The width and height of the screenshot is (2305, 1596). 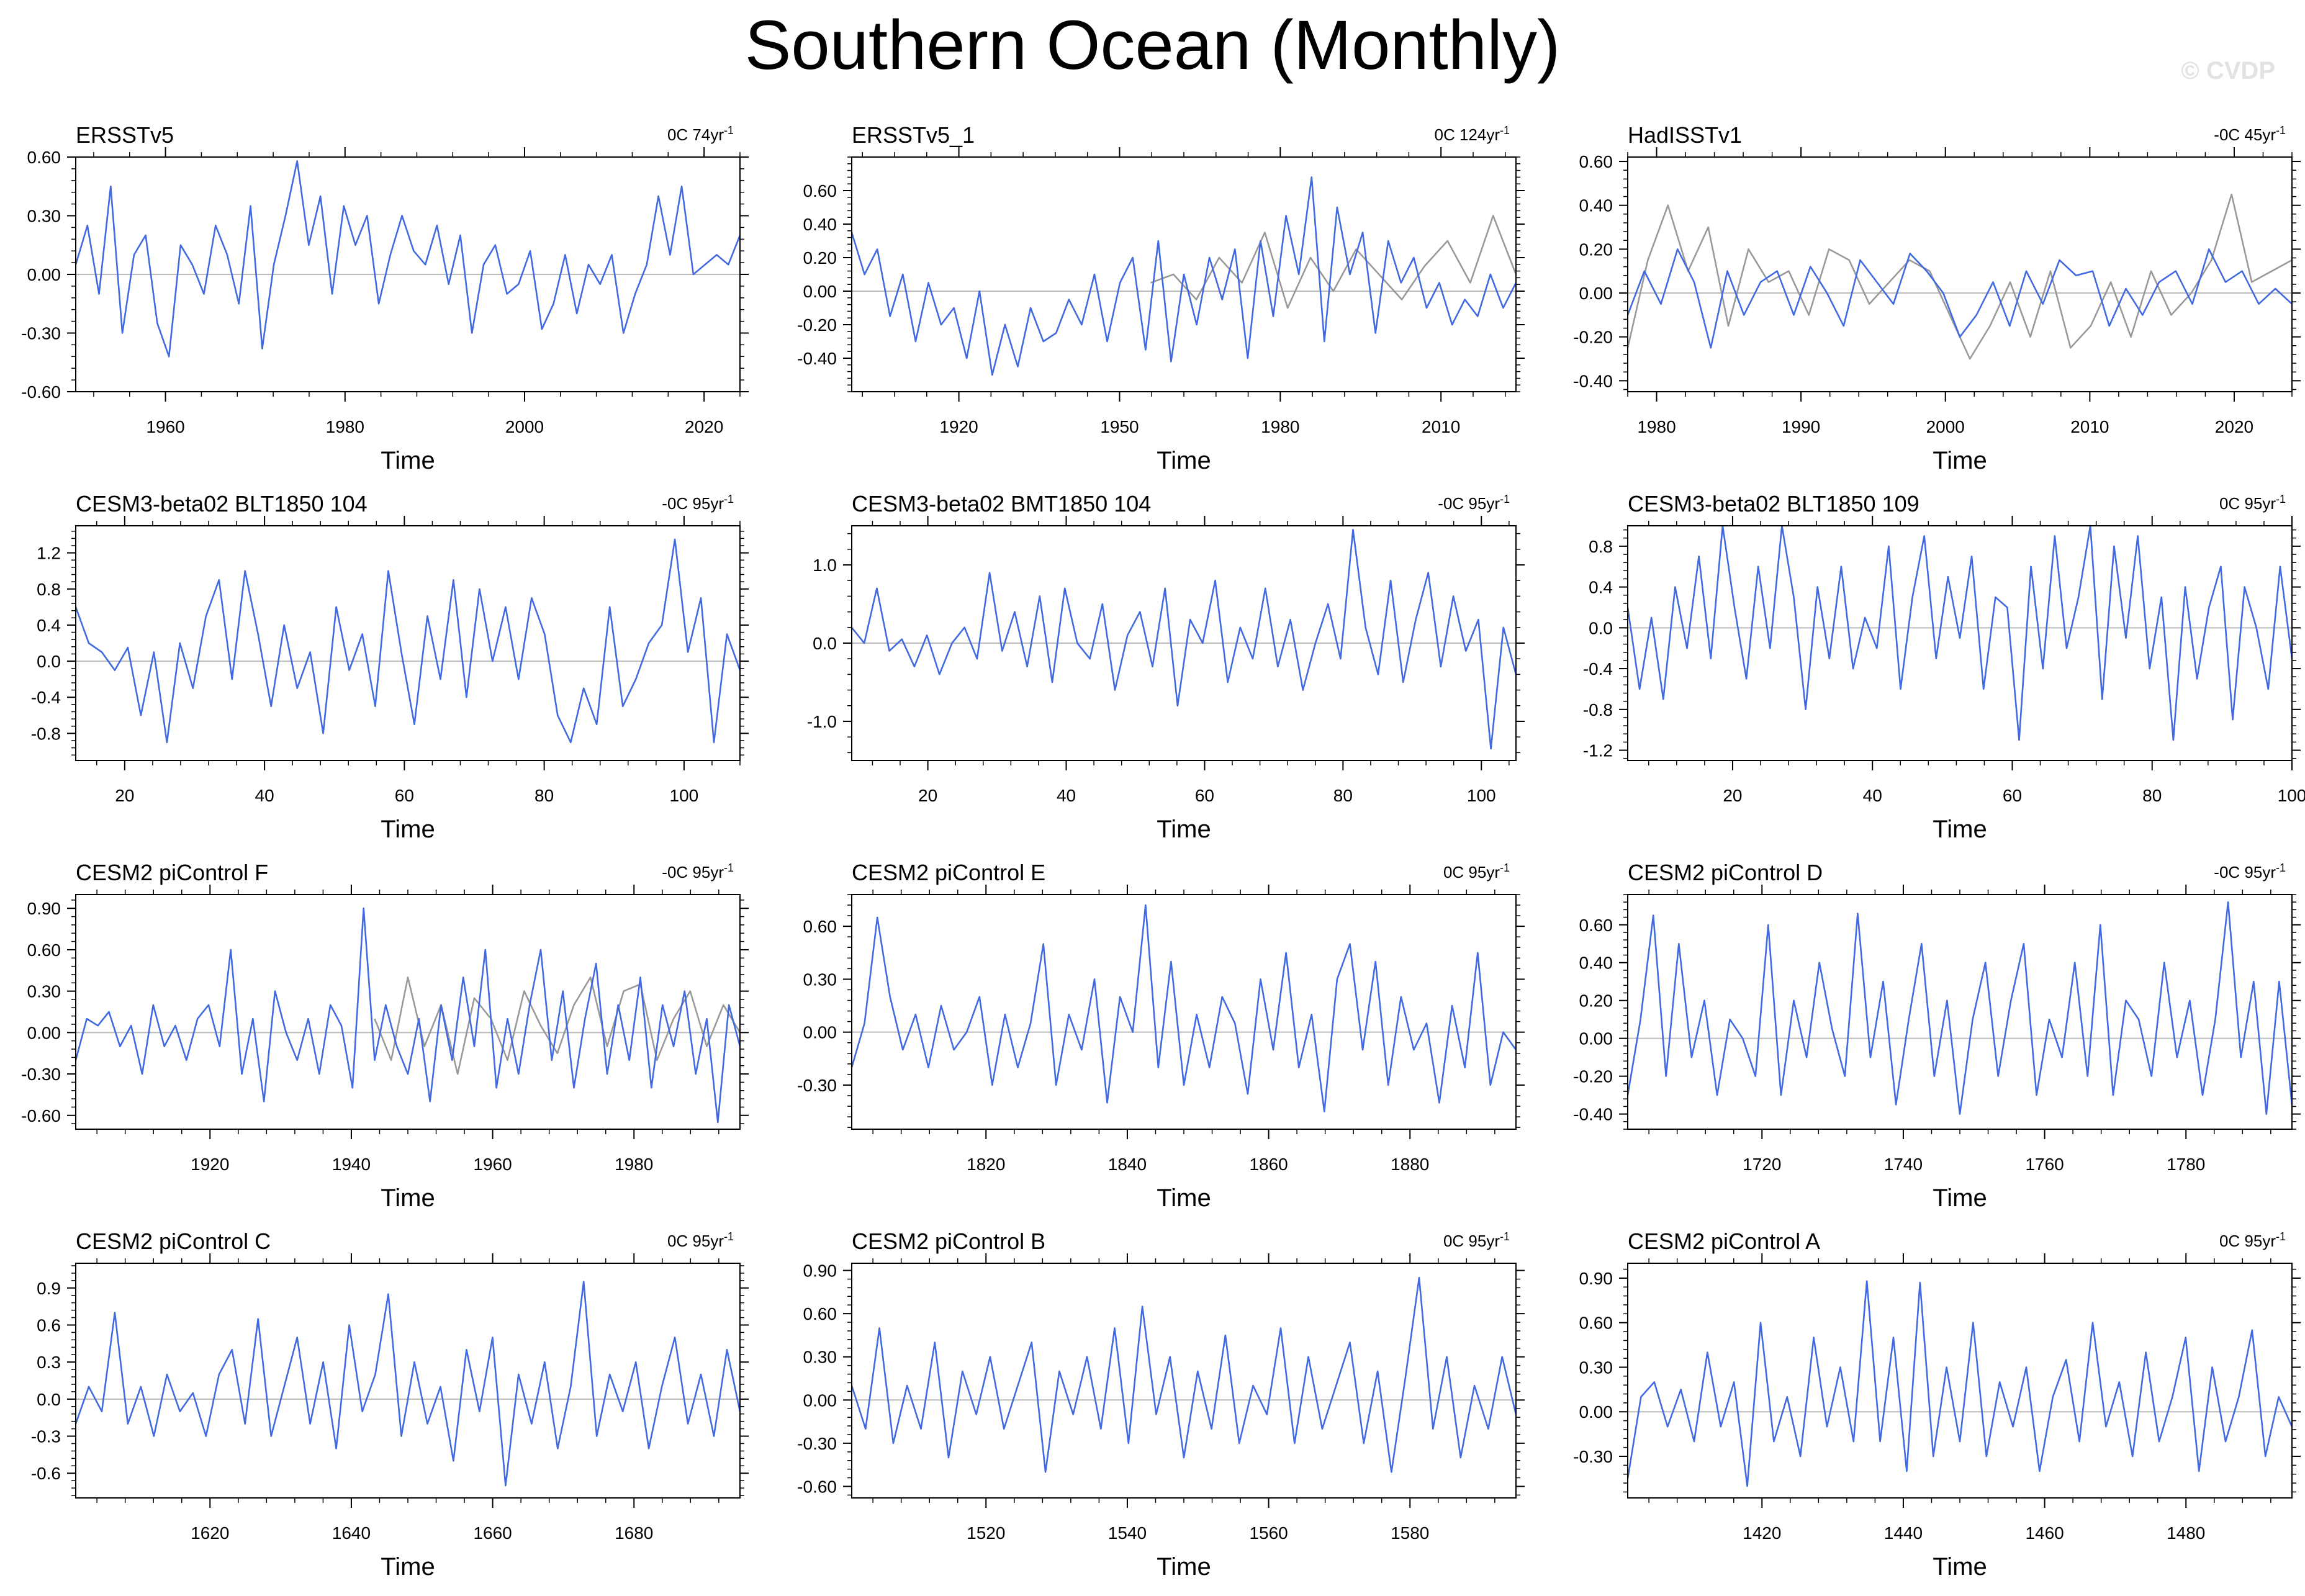 What do you see at coordinates (1268, 1533) in the screenshot?
I see `x-tick-label: 1560` at bounding box center [1268, 1533].